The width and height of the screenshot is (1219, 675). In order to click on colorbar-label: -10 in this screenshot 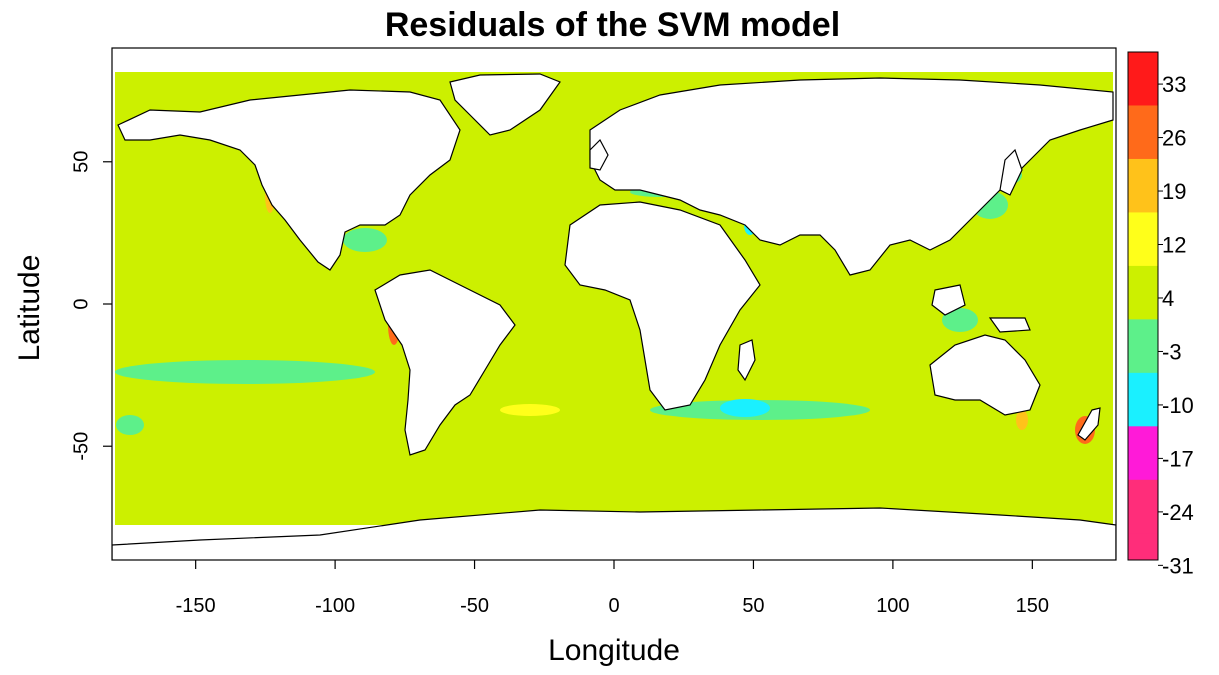, I will do `click(1178, 405)`.